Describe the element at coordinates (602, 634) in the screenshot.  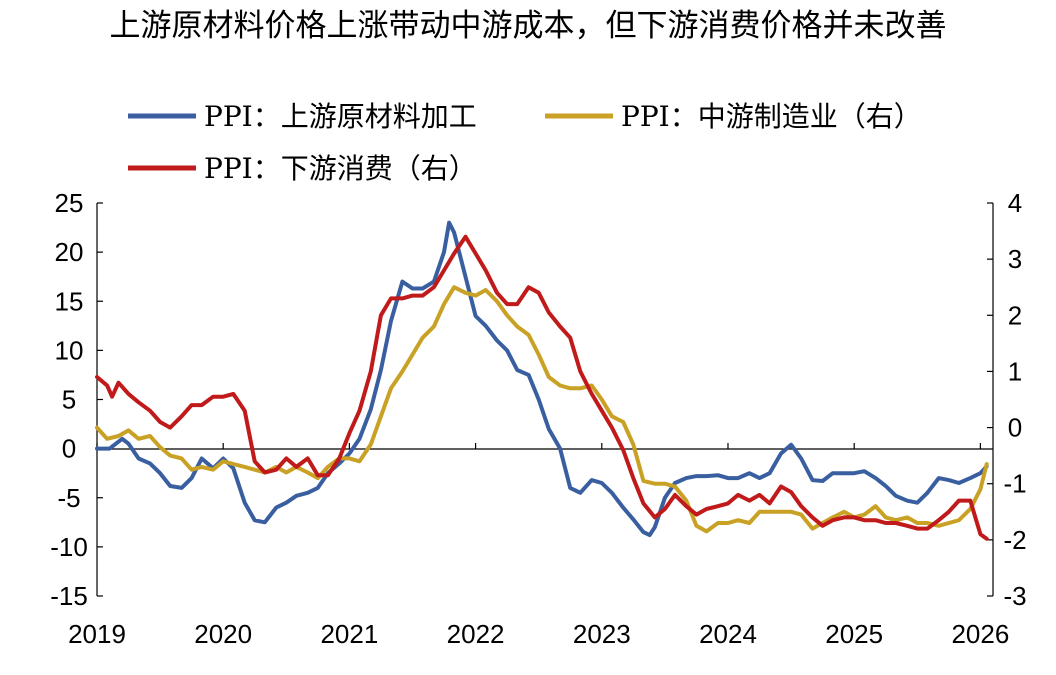
I see `x-tick-label: 2023` at that location.